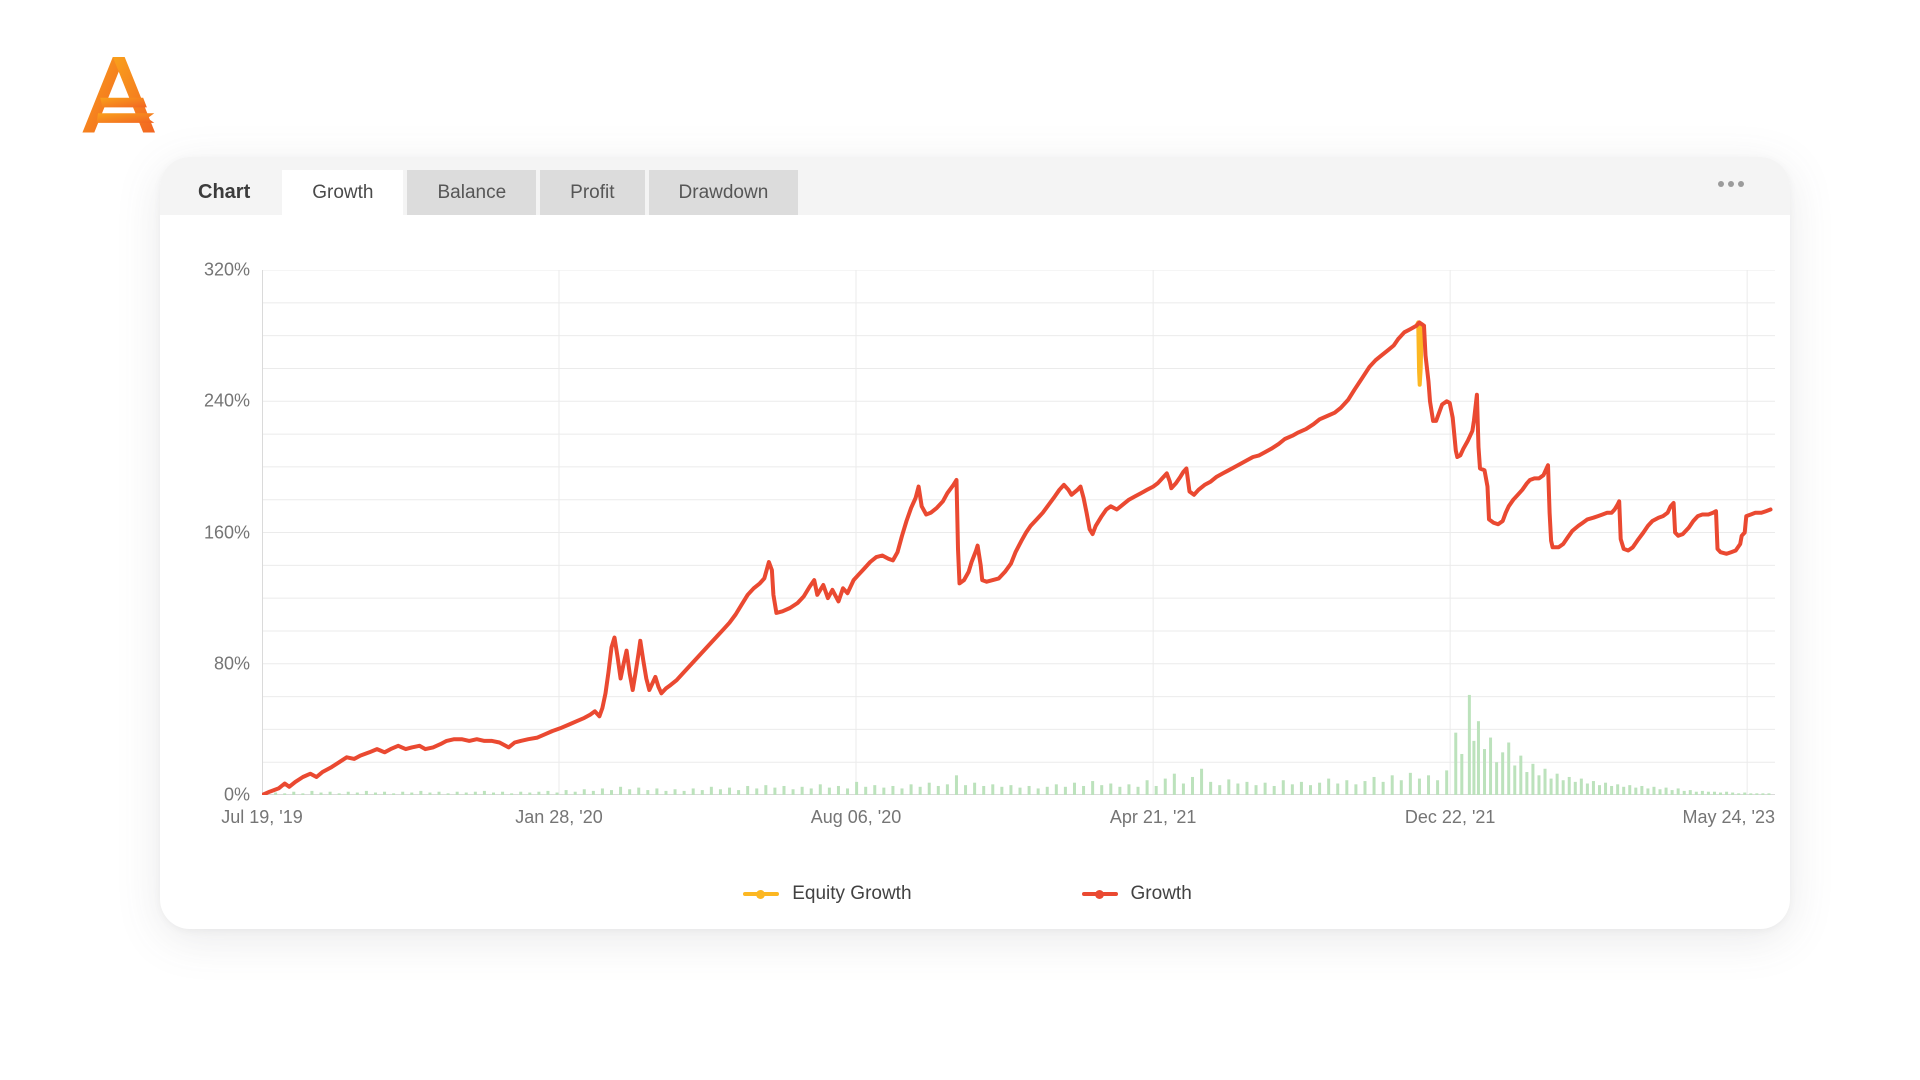 This screenshot has height=1080, width=1920. Describe the element at coordinates (1161, 893) in the screenshot. I see `legend-label: Growth` at that location.